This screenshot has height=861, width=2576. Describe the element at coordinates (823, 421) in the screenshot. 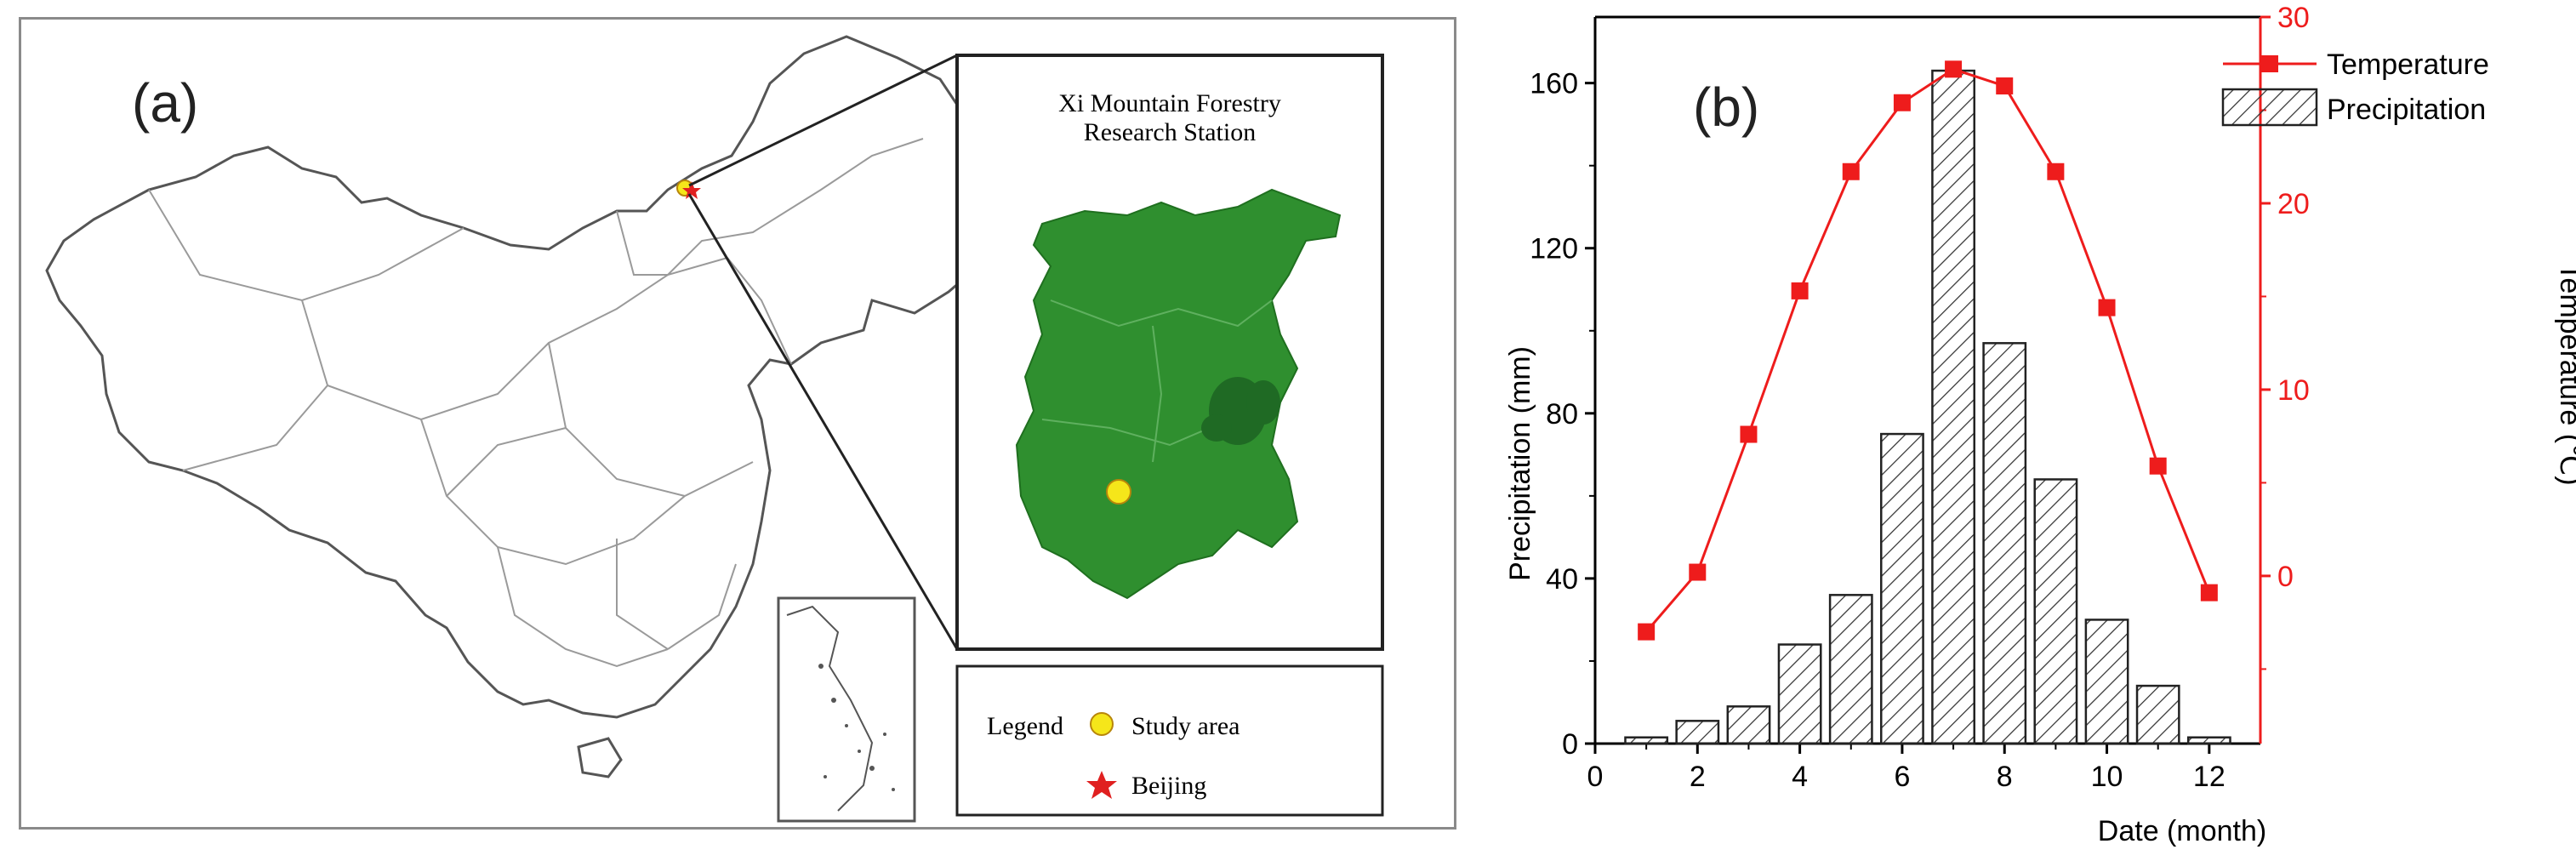

I see `connector-line-bottom` at that location.